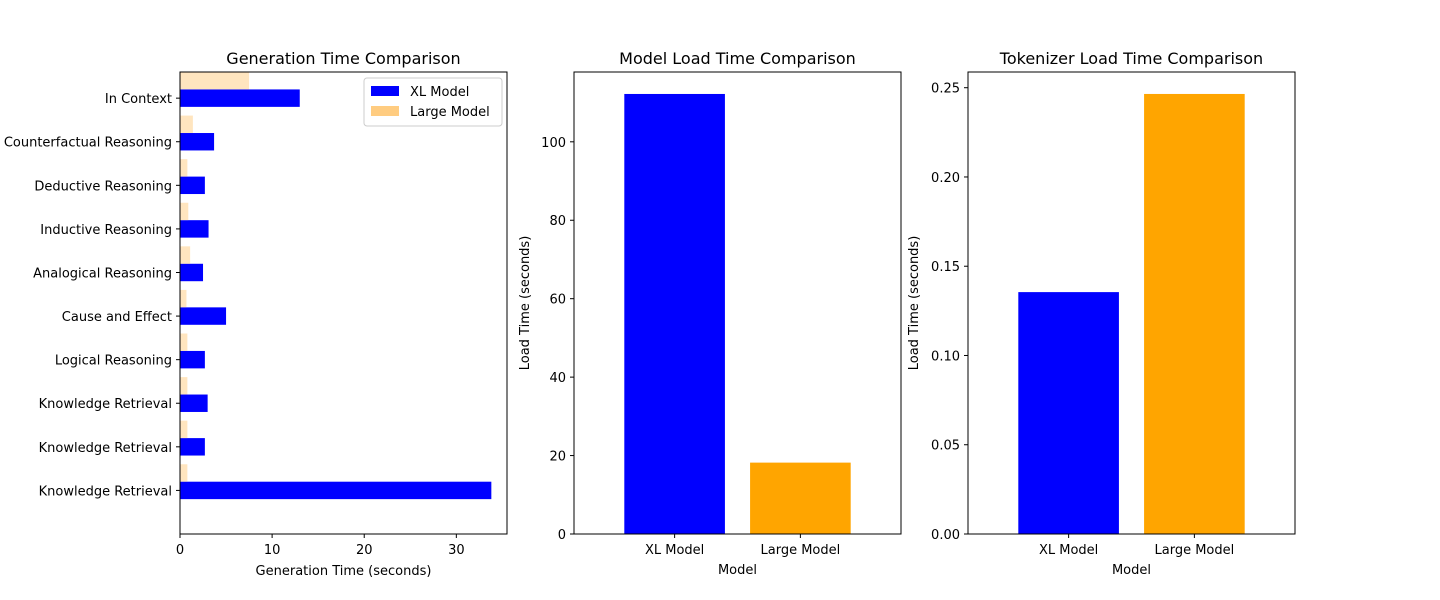 The height and width of the screenshot is (600, 1440). Describe the element at coordinates (343, 58) in the screenshot. I see `generation-chart-title: Generation Time Comparison` at that location.